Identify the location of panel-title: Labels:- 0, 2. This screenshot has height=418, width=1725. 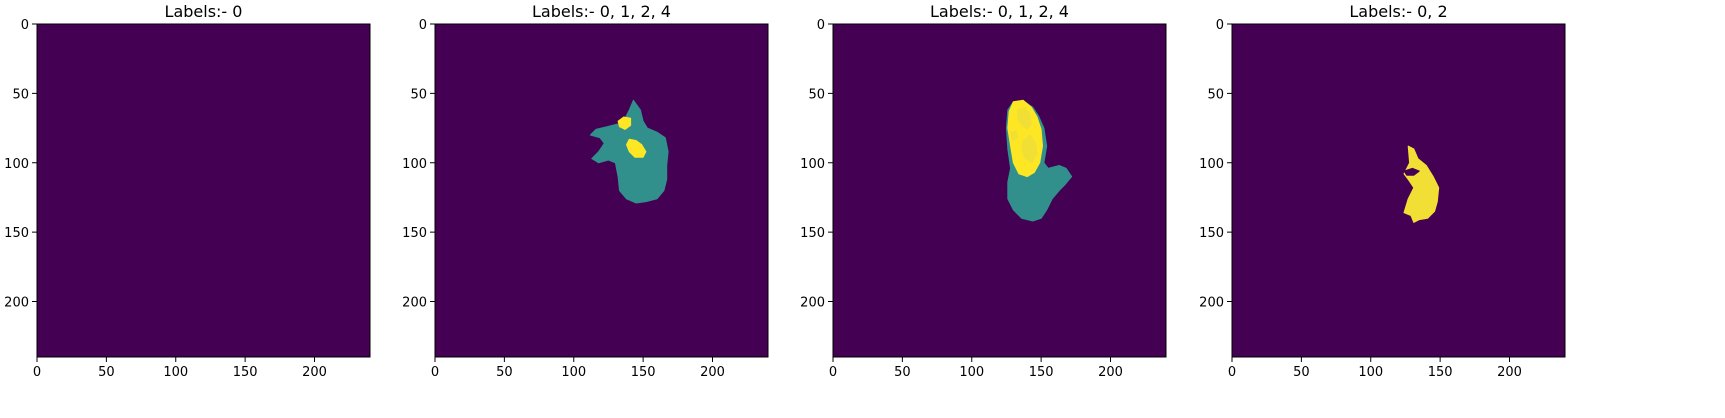
(1398, 11).